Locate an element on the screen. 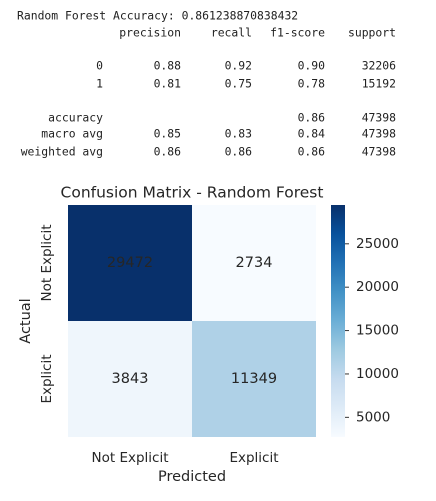 The width and height of the screenshot is (436, 501). report-cell: 0.85 is located at coordinates (167, 134).